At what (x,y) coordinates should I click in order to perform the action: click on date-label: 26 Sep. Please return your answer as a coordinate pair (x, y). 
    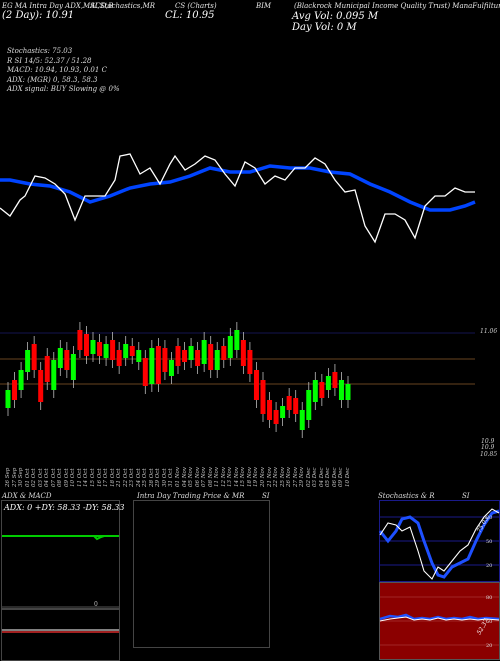
    Looking at the image, I should click on (8, 477).